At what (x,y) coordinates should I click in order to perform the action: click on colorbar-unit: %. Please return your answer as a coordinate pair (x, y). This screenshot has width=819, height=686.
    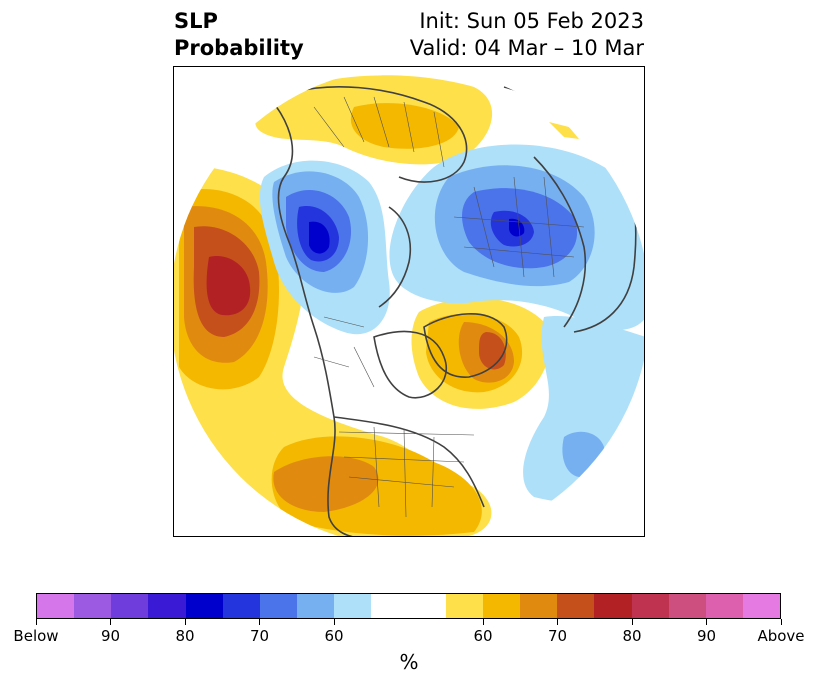
    Looking at the image, I should click on (409, 662).